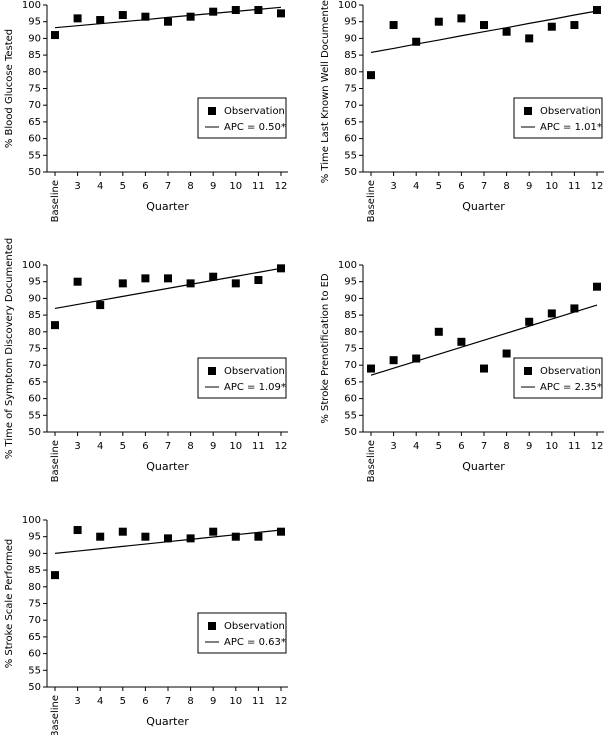  Describe the element at coordinates (325, 91) in the screenshot. I see `y-axis-label: % Time Last Known Well Documented` at that location.